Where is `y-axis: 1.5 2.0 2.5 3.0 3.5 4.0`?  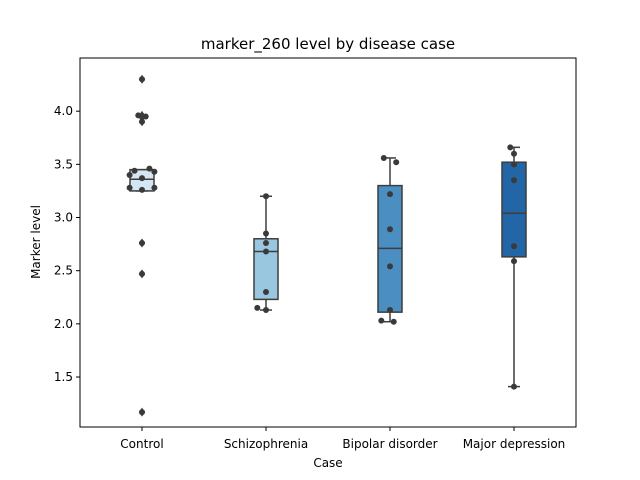 y-axis: 1.5 2.0 2.5 3.0 3.5 4.0 is located at coordinates (67, 244).